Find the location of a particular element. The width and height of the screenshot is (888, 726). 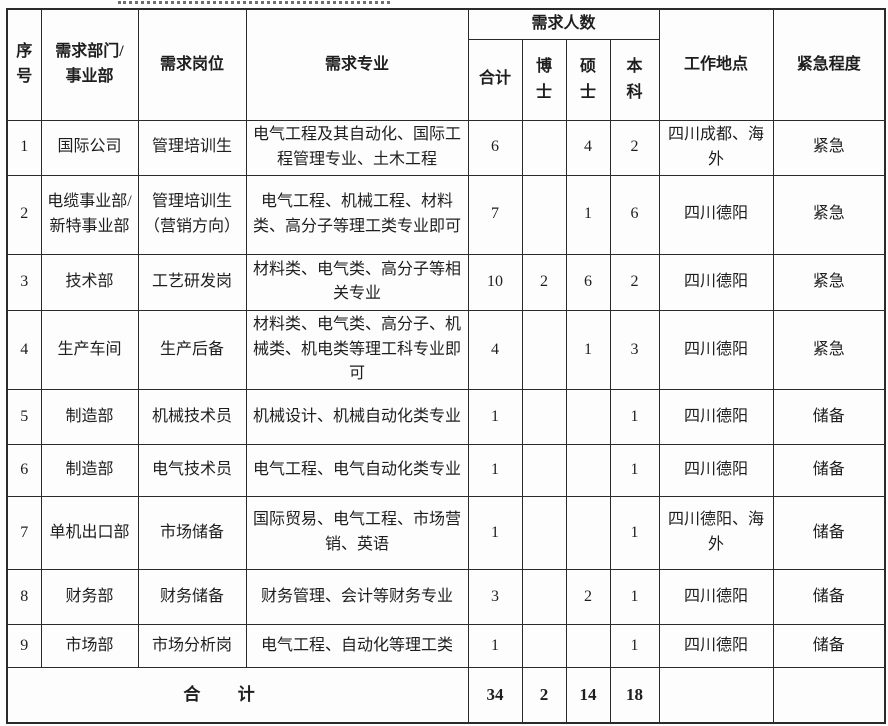

cell-major: 机械设计、机械自动化类专业 is located at coordinates (357, 417).